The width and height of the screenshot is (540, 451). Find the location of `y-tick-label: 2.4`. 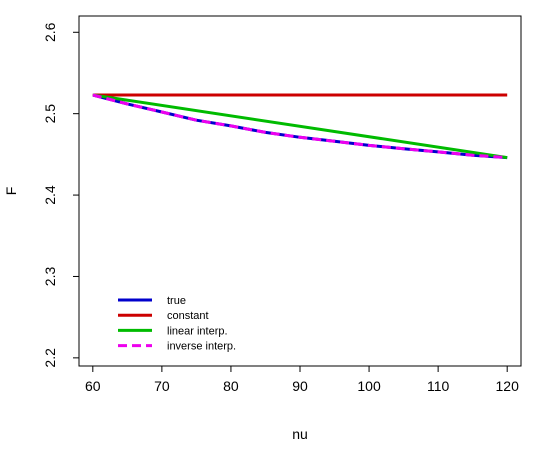

y-tick-label: 2.4 is located at coordinates (50, 195).